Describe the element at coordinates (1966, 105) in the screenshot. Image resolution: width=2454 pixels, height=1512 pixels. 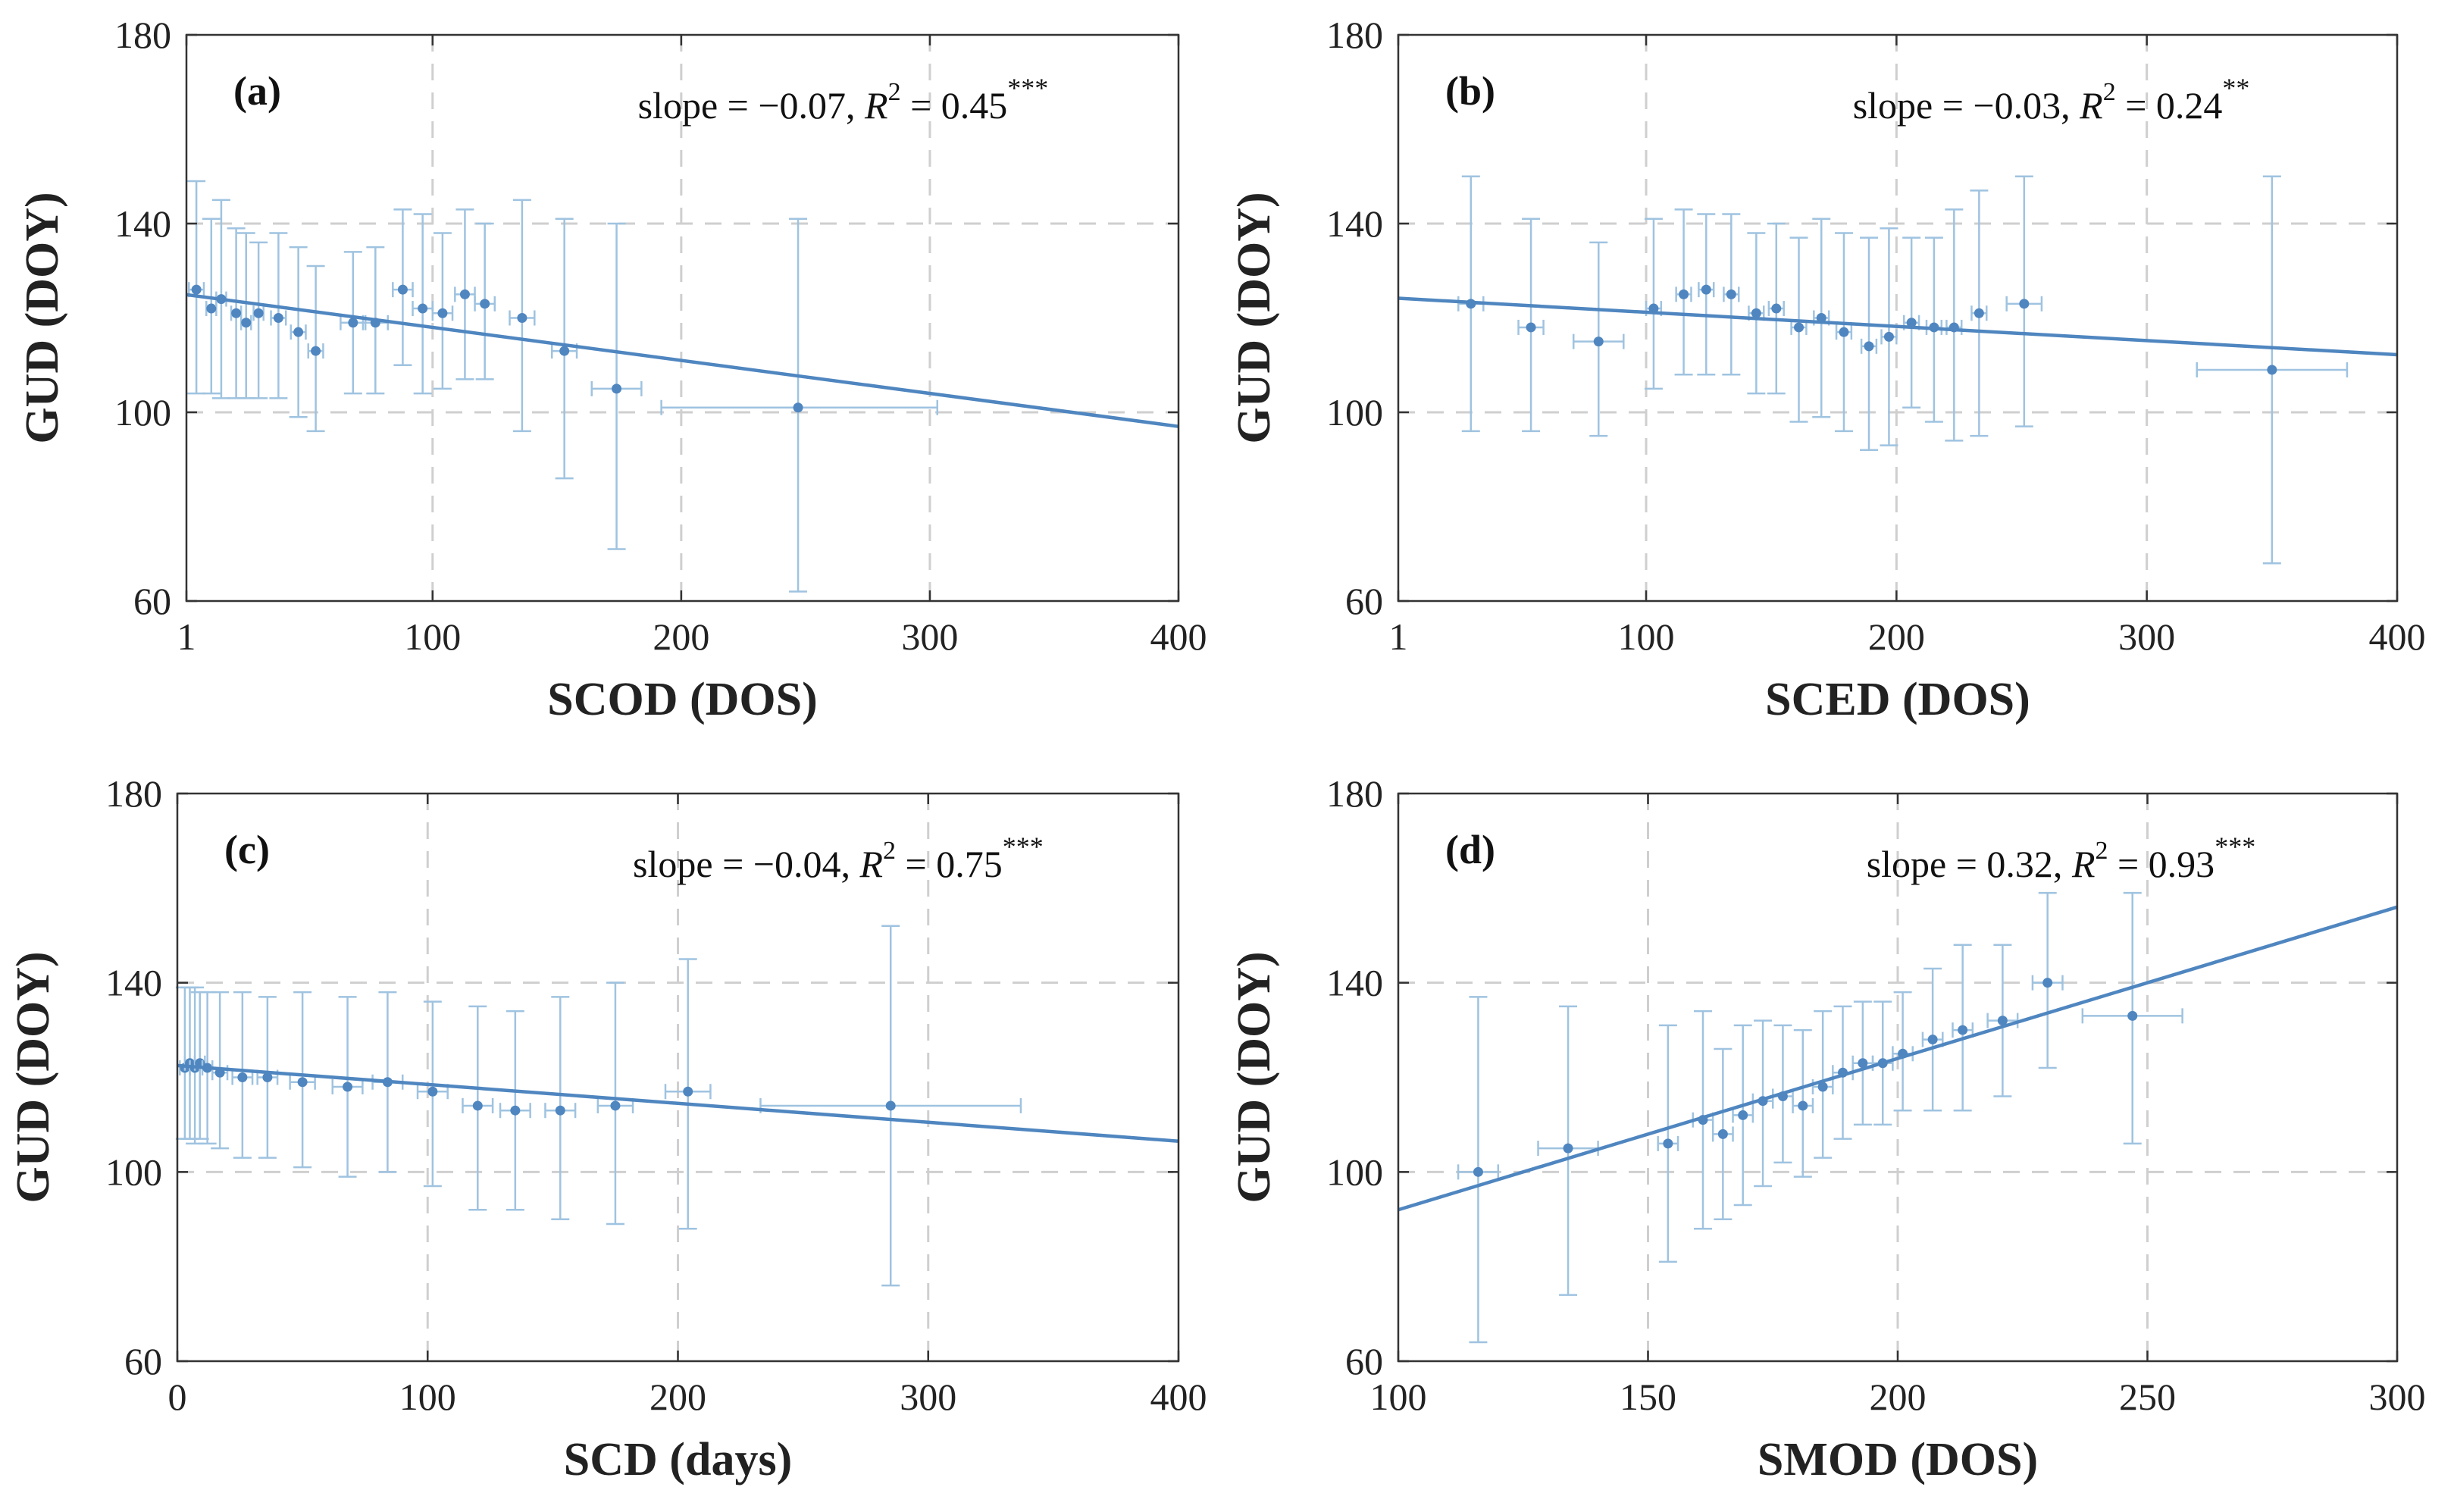
I see `stat-slope: slope = −0.03,` at that location.